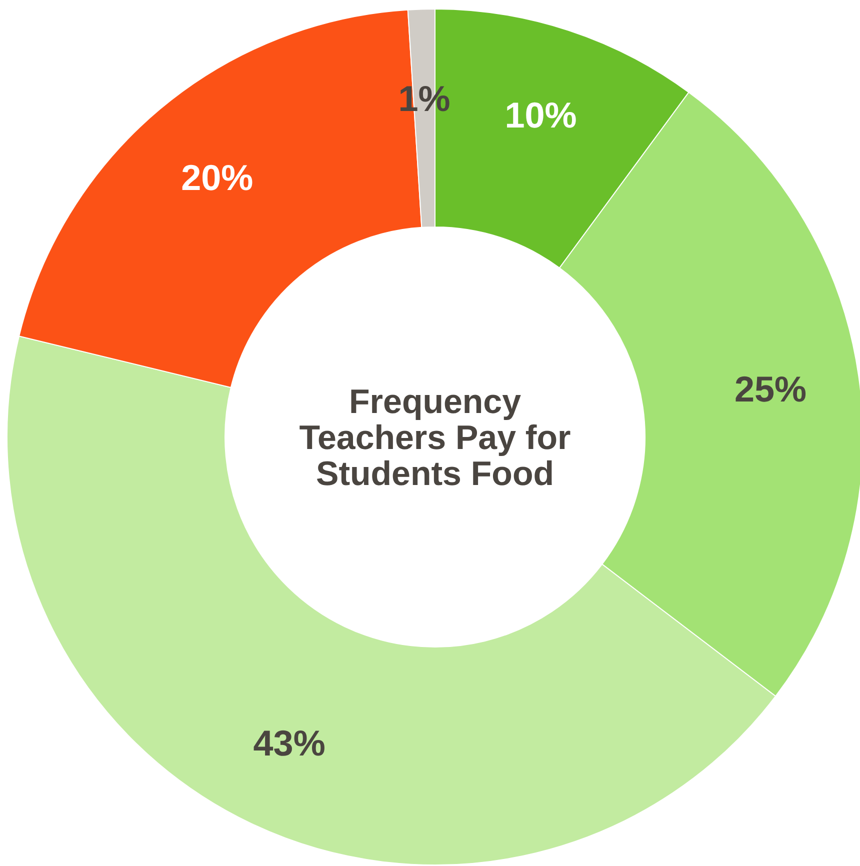 This screenshot has width=860, height=866. What do you see at coordinates (217, 177) in the screenshot?
I see `data-label: 20%` at bounding box center [217, 177].